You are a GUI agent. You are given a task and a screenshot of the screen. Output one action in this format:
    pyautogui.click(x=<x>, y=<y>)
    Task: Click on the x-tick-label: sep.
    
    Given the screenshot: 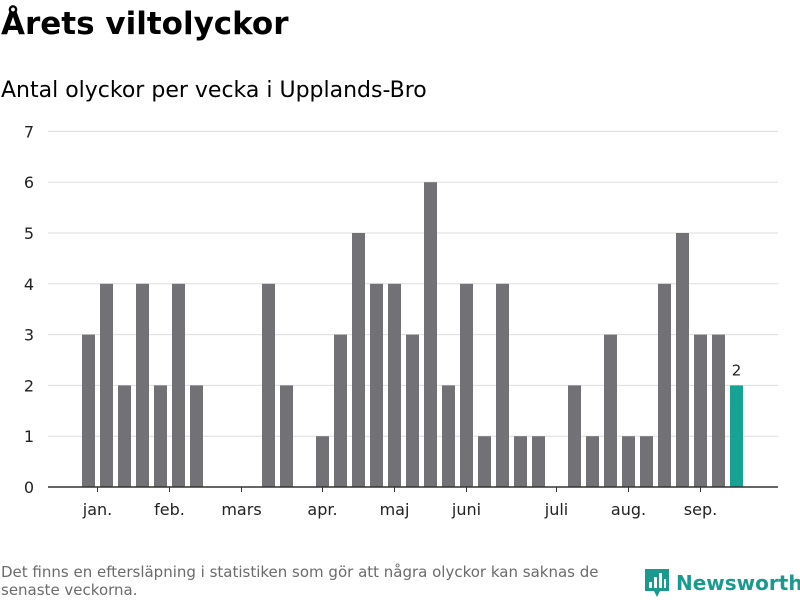 What is the action you would take?
    pyautogui.click(x=700, y=509)
    